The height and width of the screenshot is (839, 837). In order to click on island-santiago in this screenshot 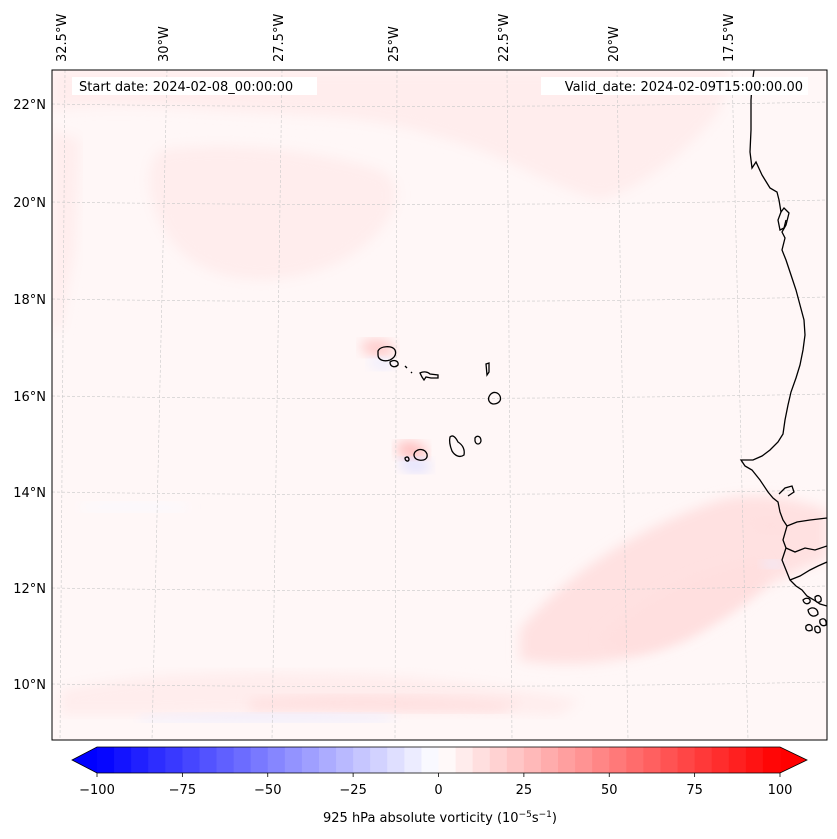, I will do `click(456, 446)`.